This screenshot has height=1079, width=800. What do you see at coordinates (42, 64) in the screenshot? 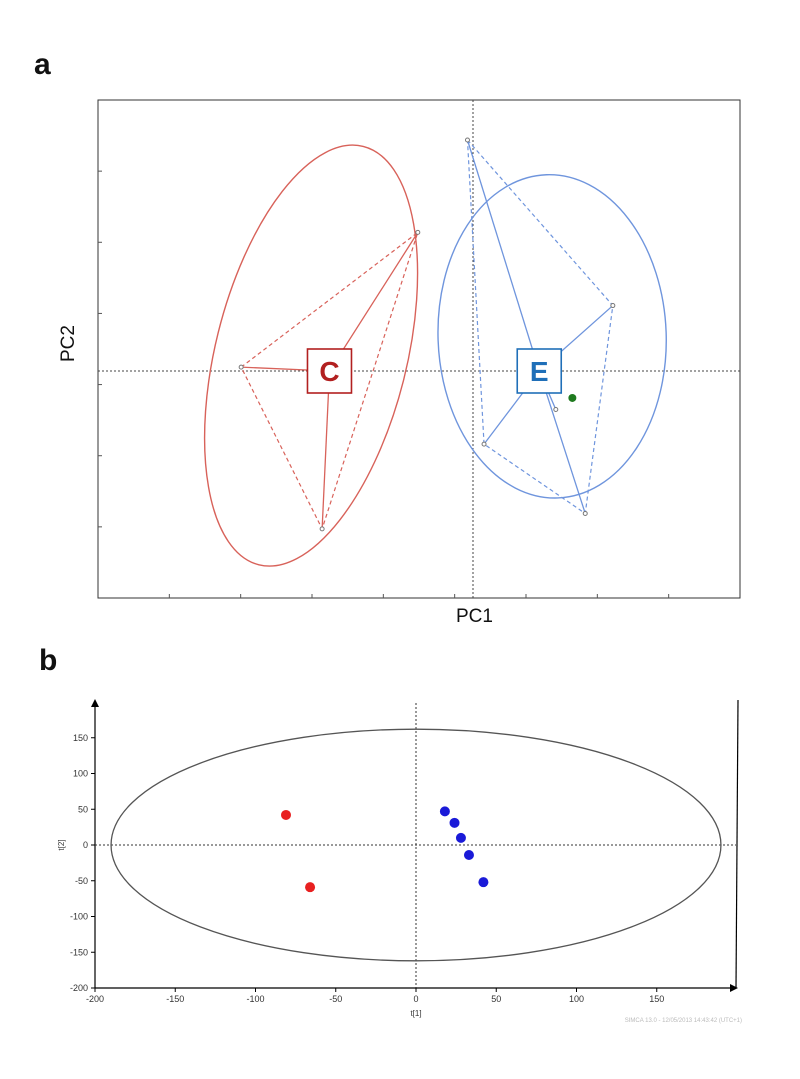
I see `panel-a-label: a` at bounding box center [42, 64].